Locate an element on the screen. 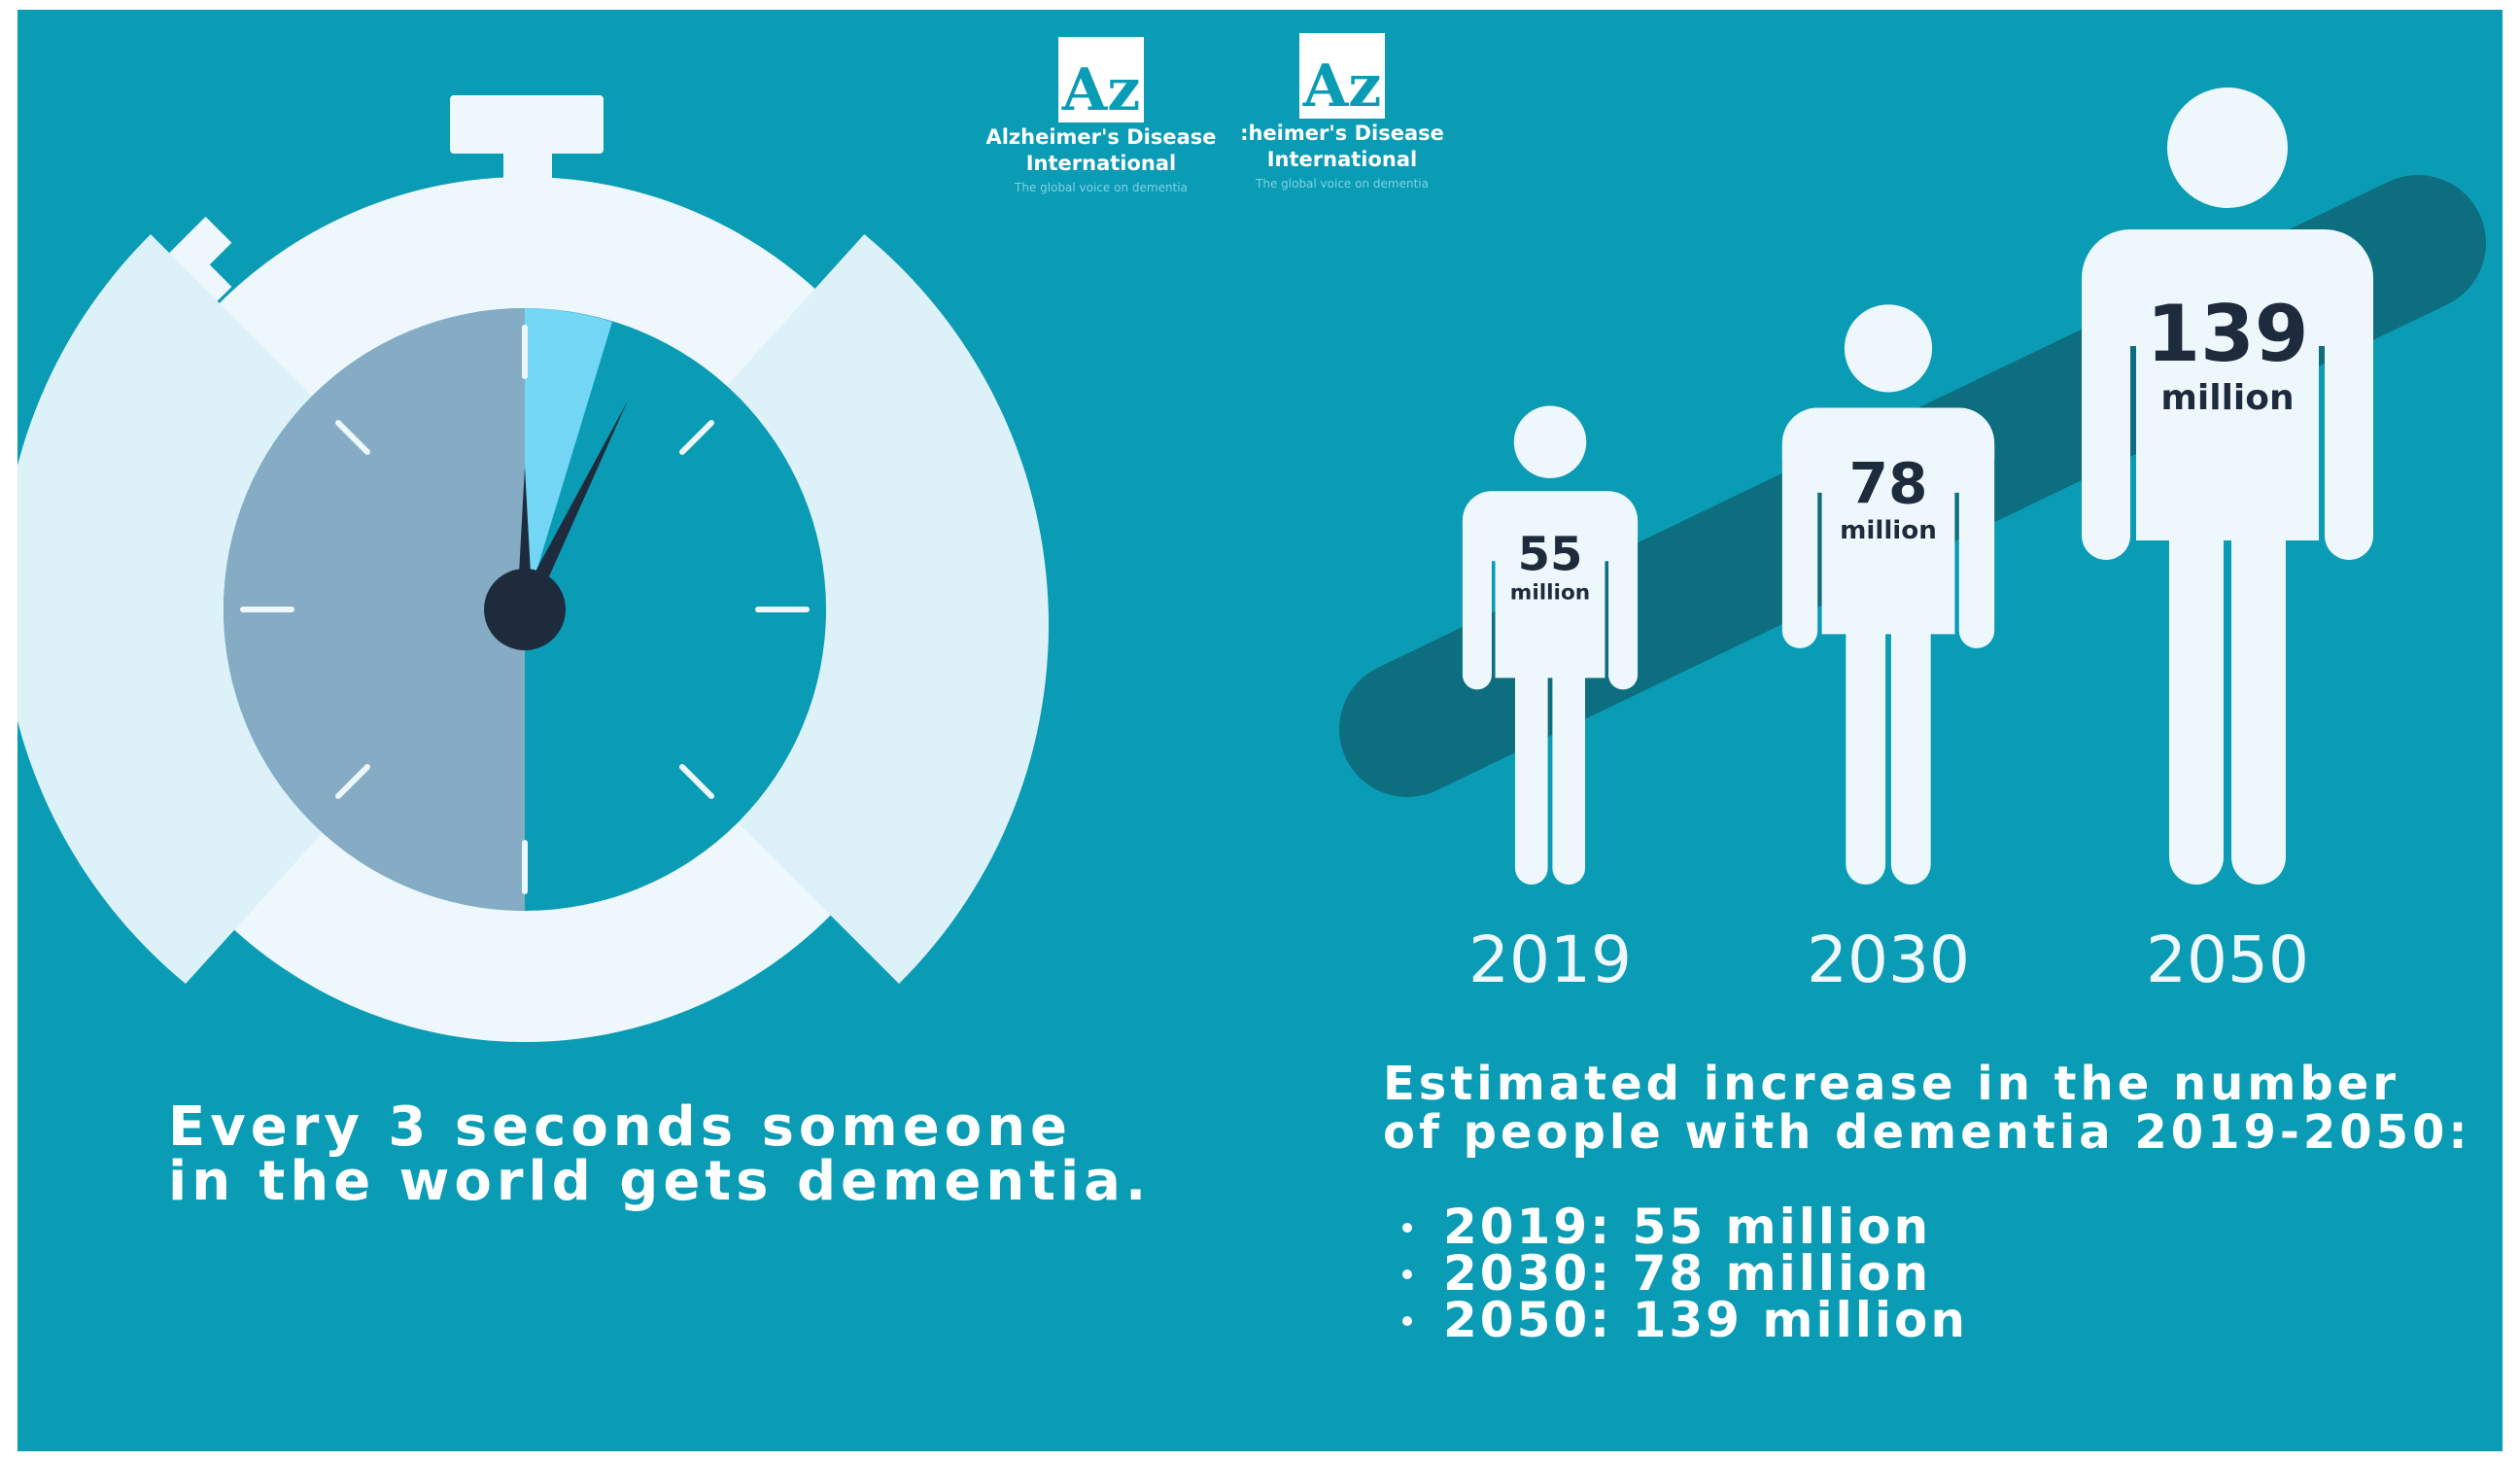 Image resolution: width=2520 pixels, height=1461 pixels. adi-logo-name-line2: International is located at coordinates (1101, 163).